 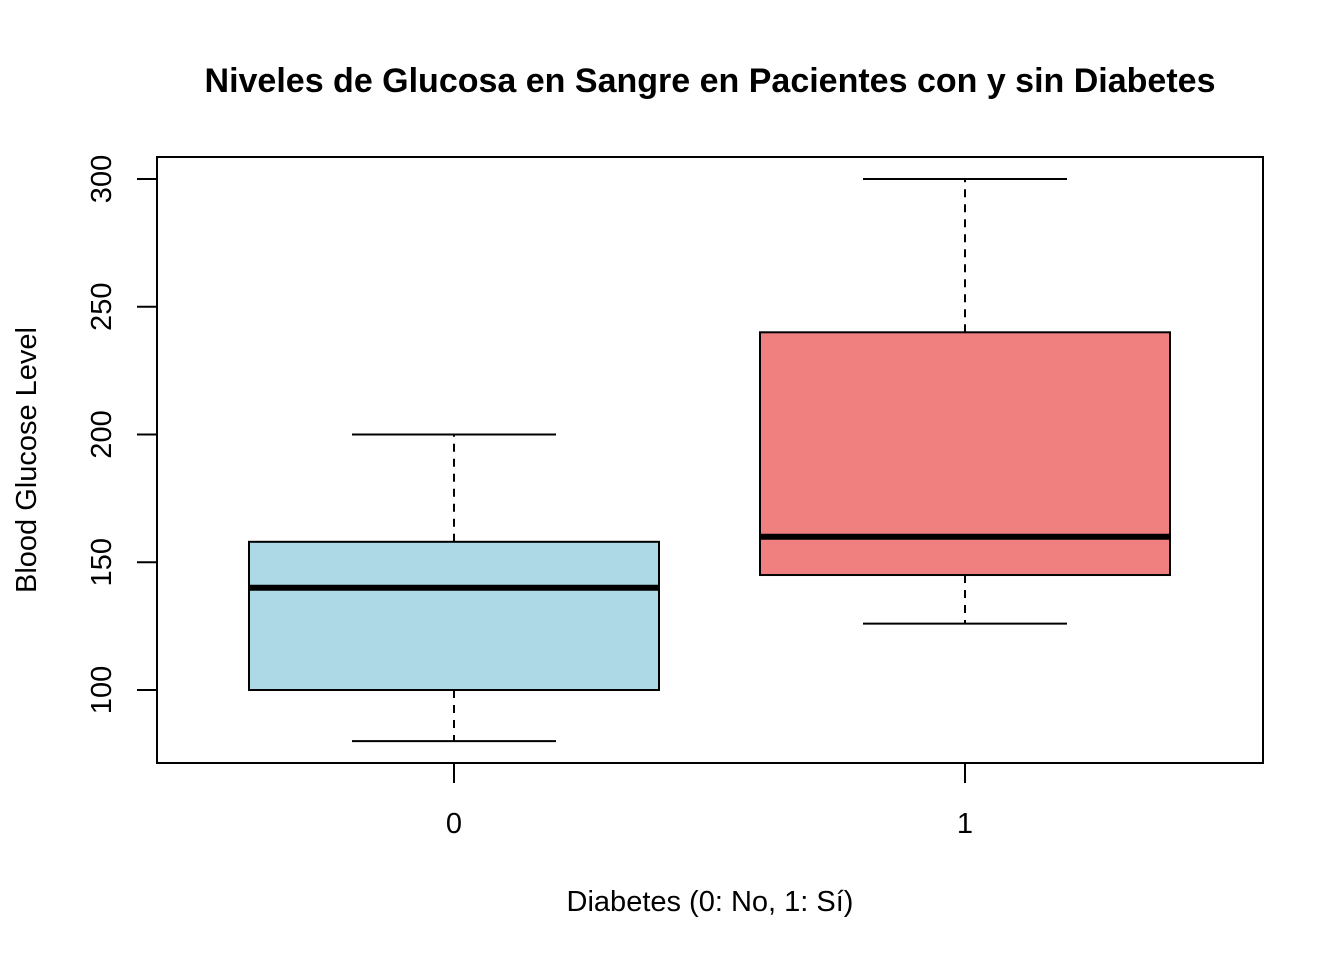 What do you see at coordinates (102, 434) in the screenshot?
I see `y-tick-label: 200` at bounding box center [102, 434].